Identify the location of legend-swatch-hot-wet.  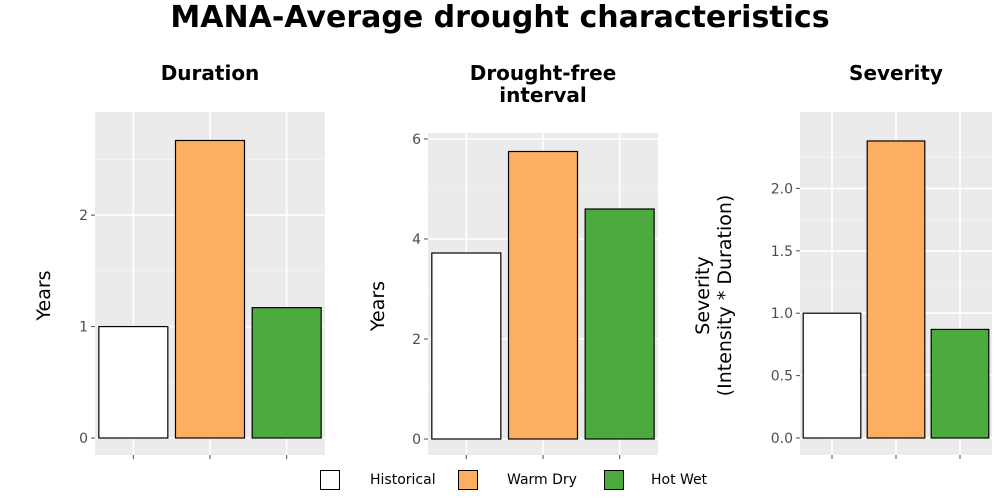
(614, 480).